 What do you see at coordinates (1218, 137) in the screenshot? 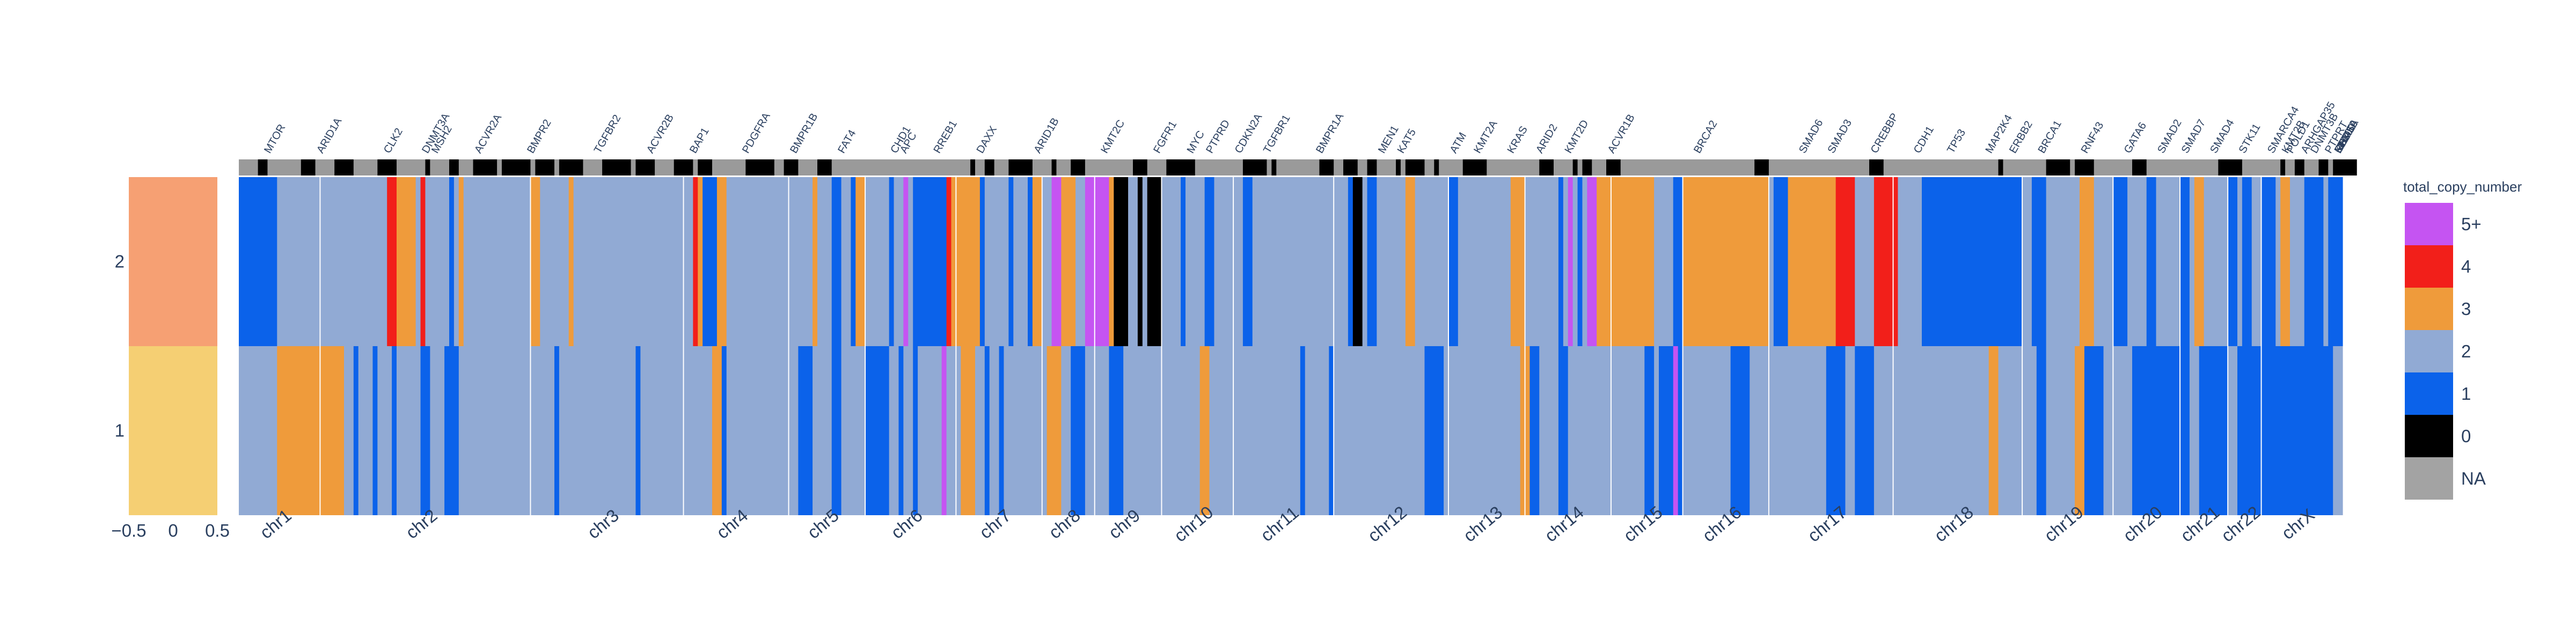
I see `gene-label: PTPRD` at bounding box center [1218, 137].